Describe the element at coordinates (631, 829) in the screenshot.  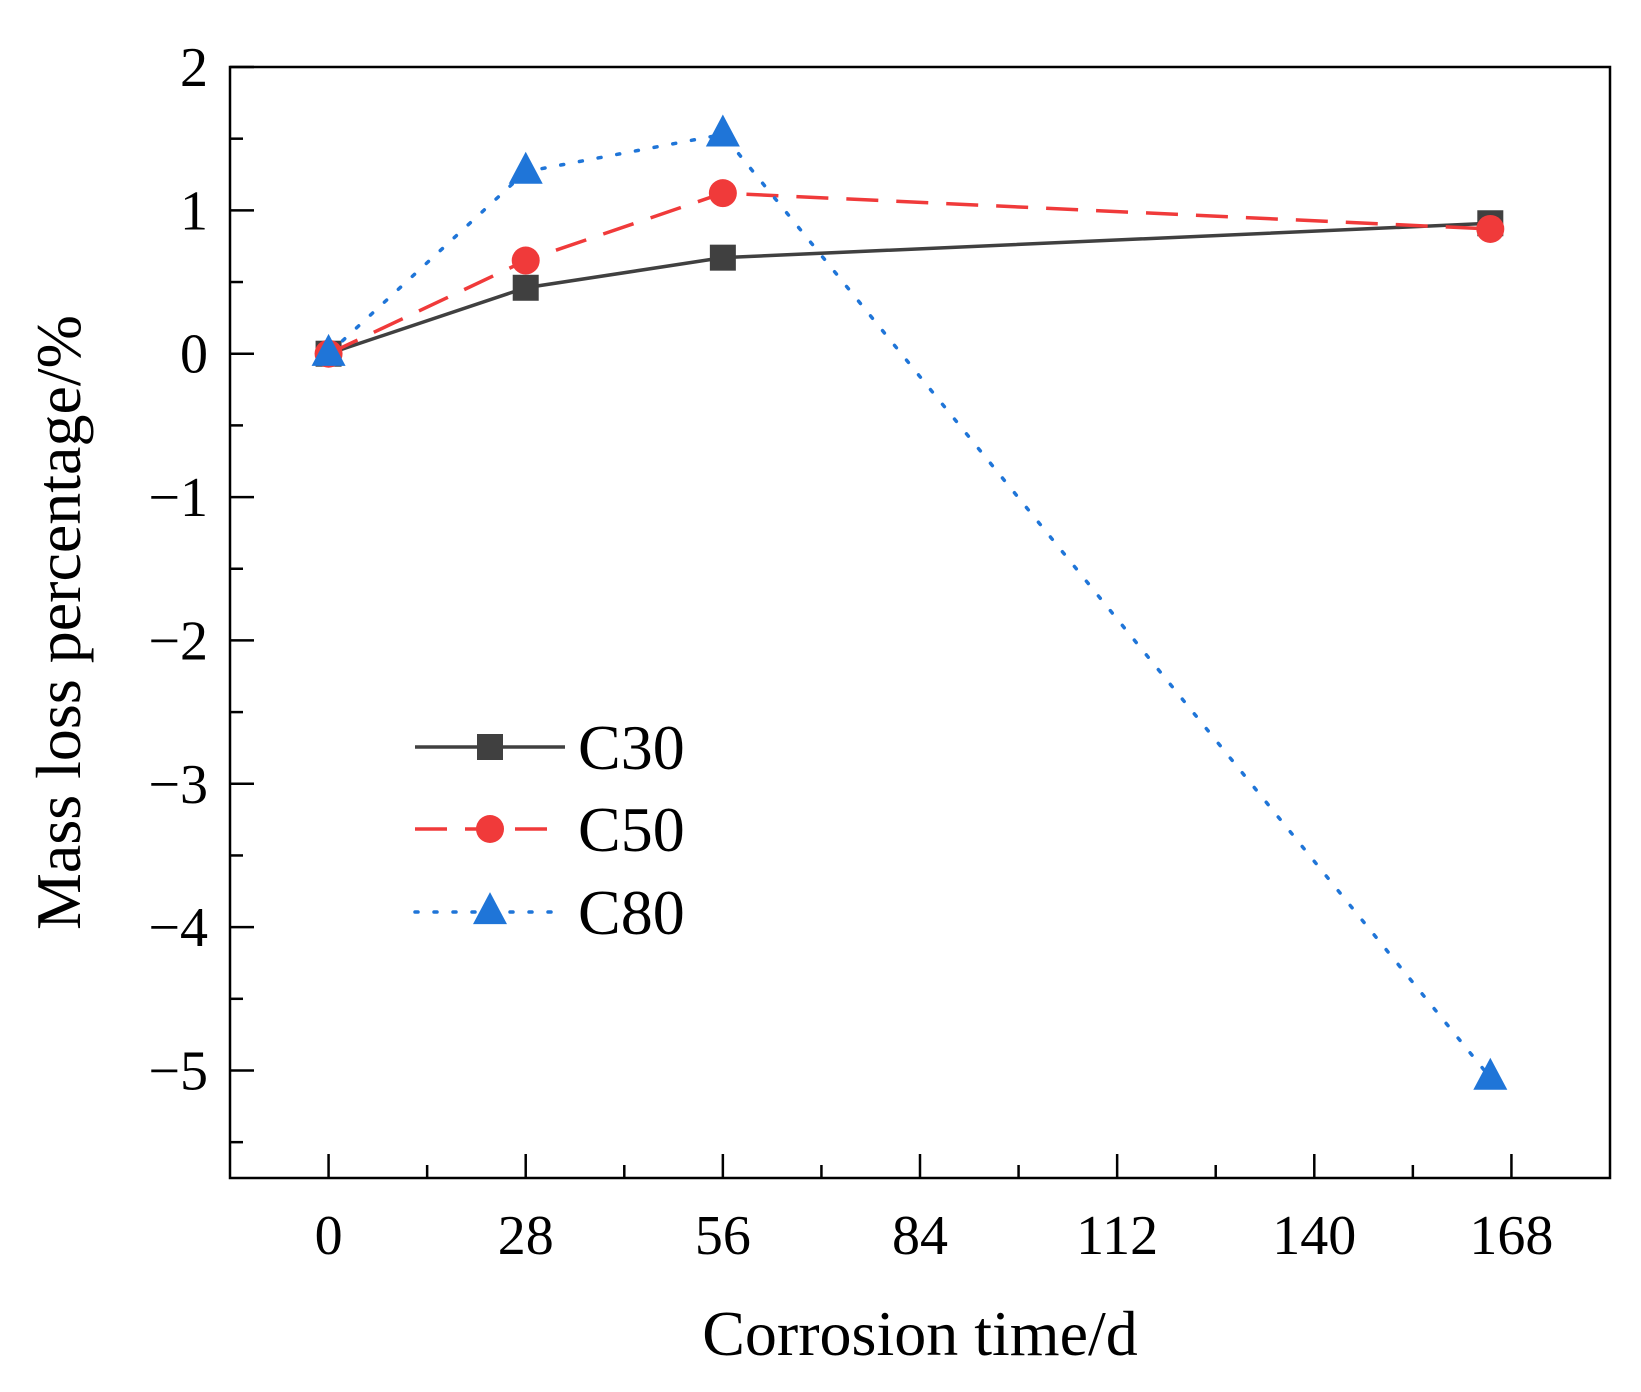
I see `legend-label: C50` at that location.